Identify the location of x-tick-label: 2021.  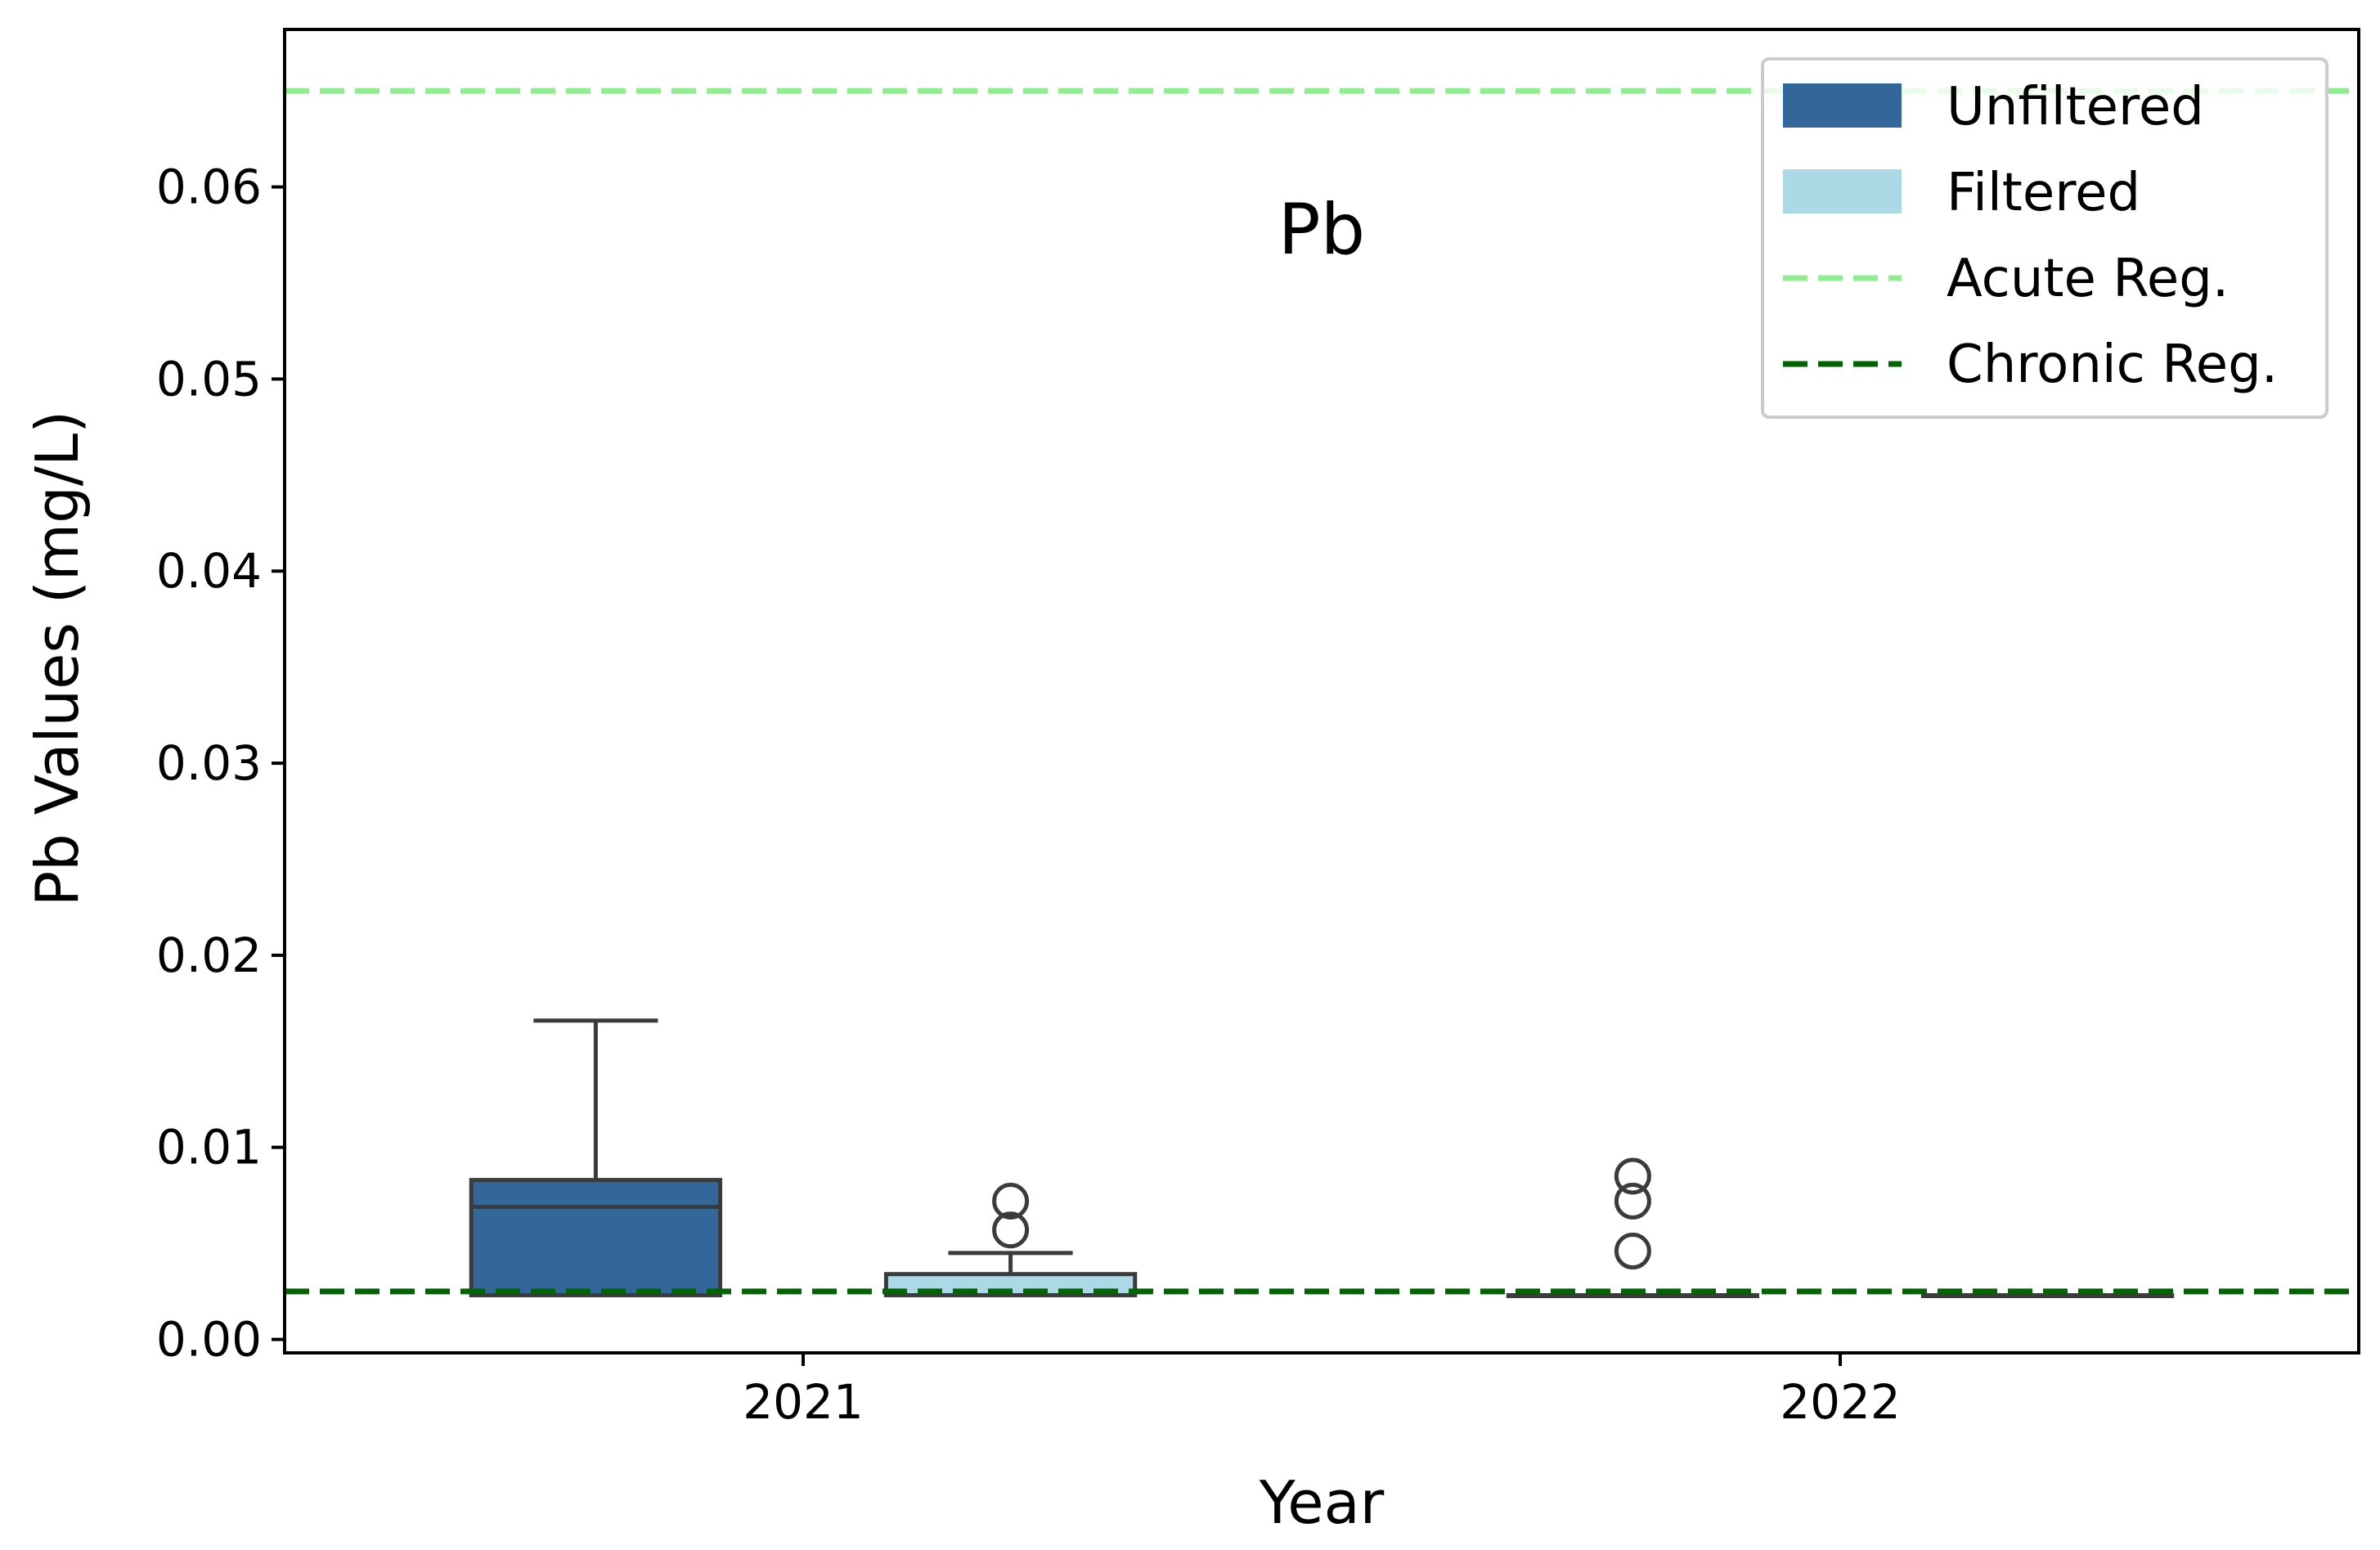
(803, 1402).